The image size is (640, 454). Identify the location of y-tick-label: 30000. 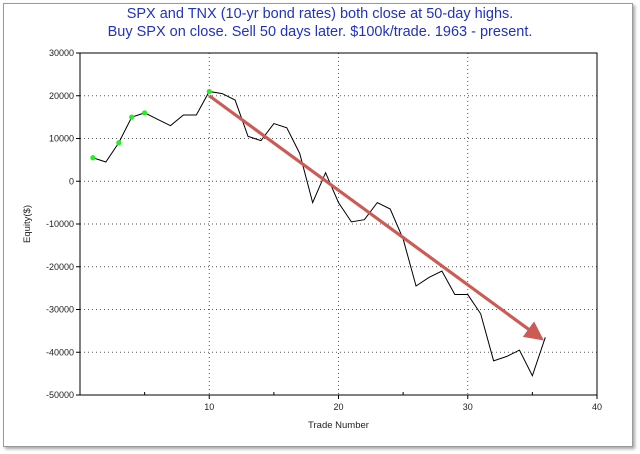
(61, 53).